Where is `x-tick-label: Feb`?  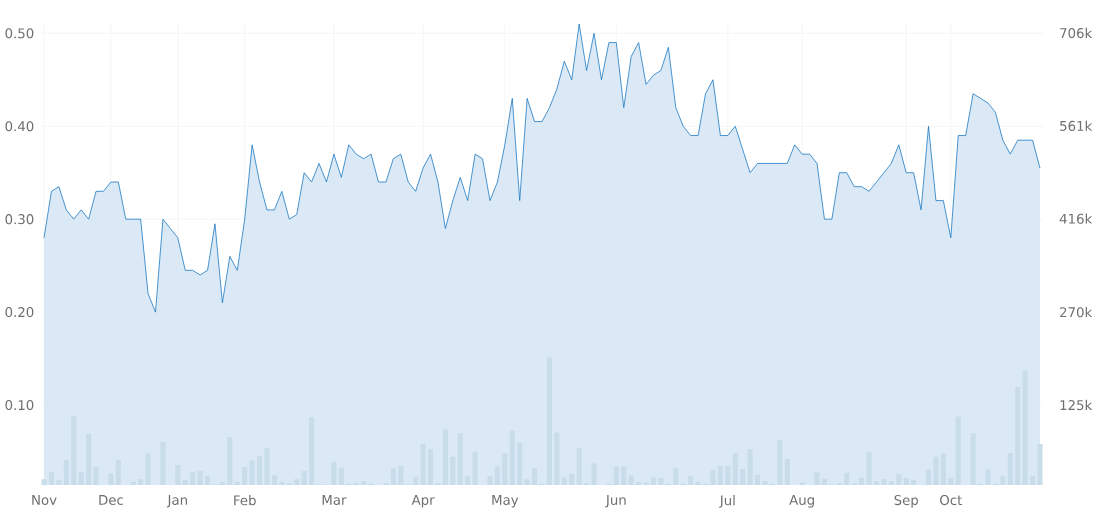 x-tick-label: Feb is located at coordinates (245, 500).